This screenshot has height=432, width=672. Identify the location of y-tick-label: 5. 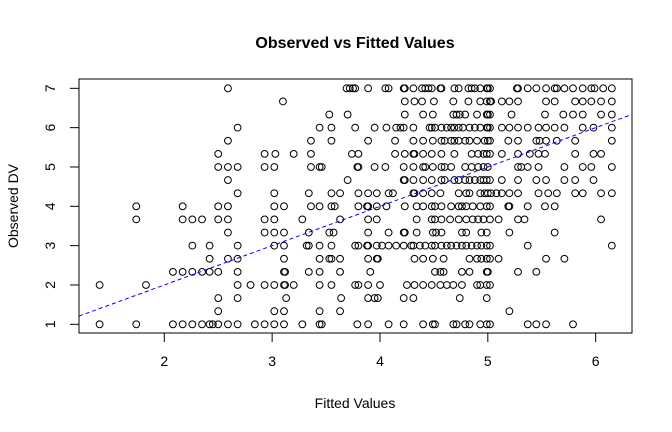
(50, 167).